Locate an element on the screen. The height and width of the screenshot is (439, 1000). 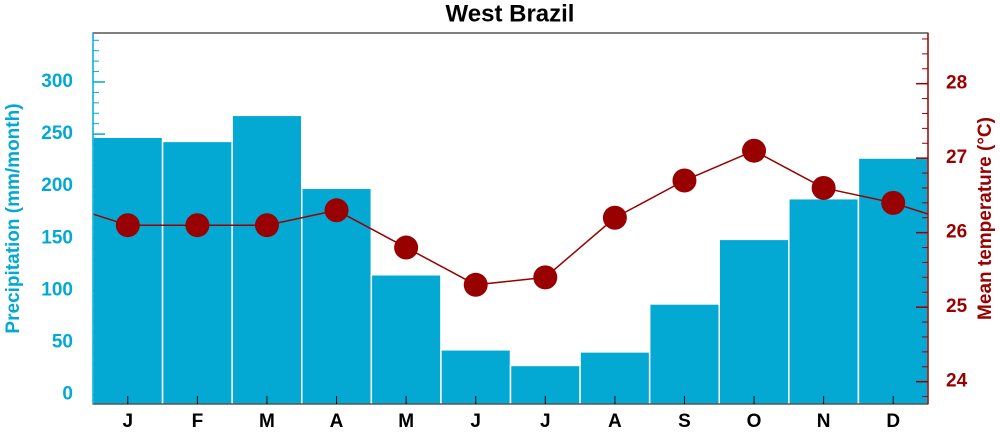
y2-tick-label: 25 is located at coordinates (957, 306).